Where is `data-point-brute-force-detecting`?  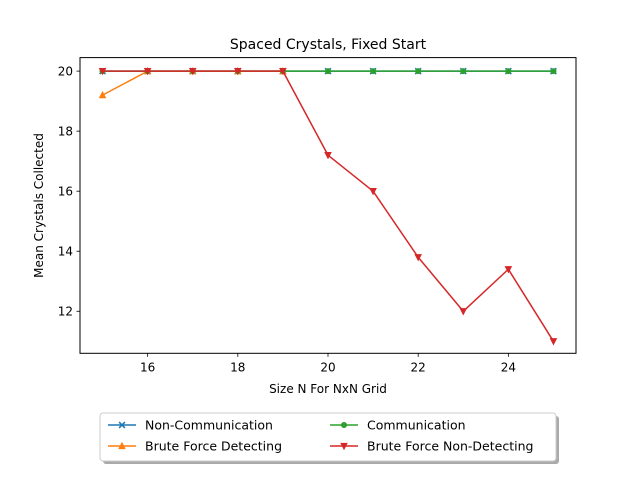
data-point-brute-force-detecting is located at coordinates (102, 94).